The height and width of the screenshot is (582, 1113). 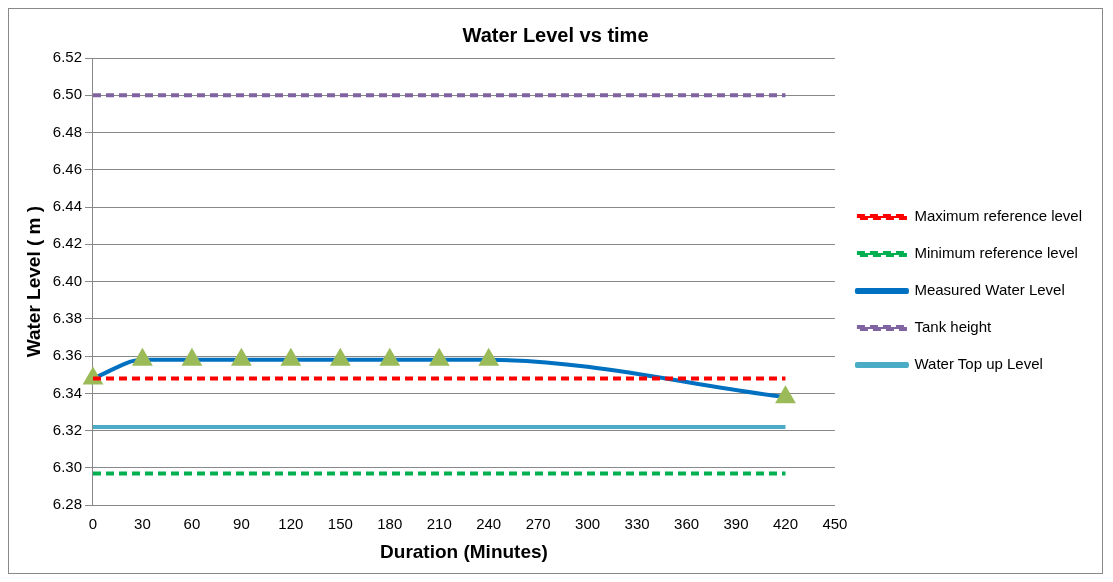 What do you see at coordinates (192, 524) in the screenshot?
I see `x-tick-label: 60` at bounding box center [192, 524].